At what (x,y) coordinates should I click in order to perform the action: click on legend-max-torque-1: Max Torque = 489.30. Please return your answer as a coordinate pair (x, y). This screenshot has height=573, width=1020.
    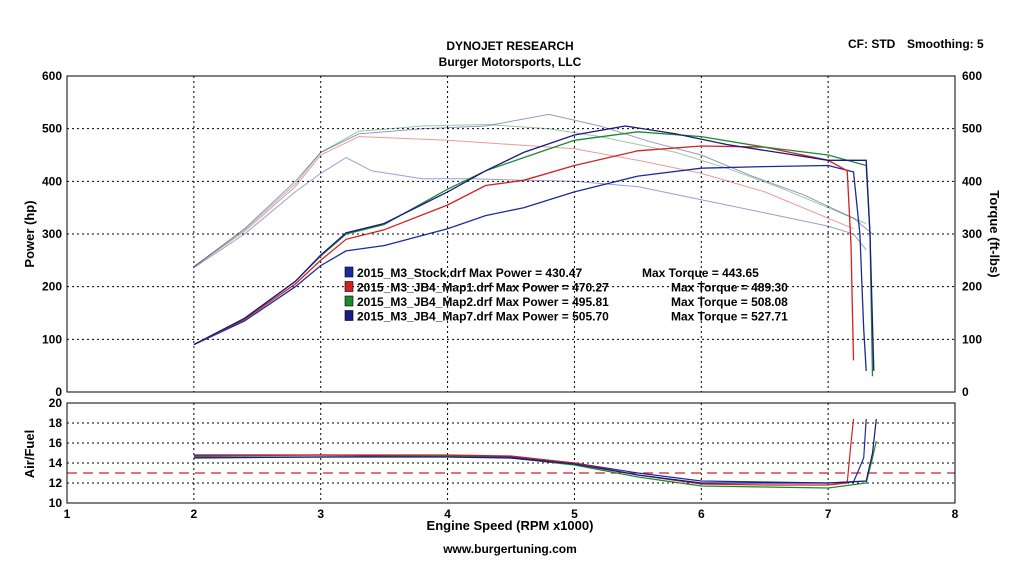
    Looking at the image, I should click on (729, 288).